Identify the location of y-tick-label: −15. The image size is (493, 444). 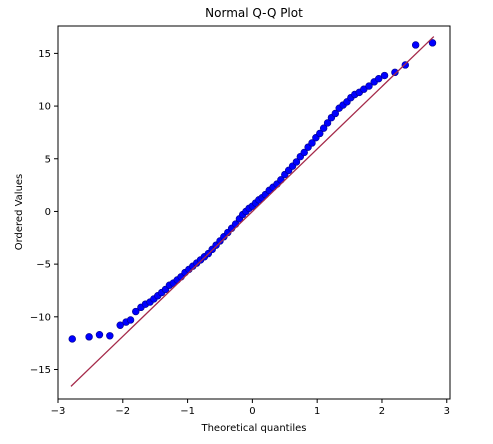
(40, 370).